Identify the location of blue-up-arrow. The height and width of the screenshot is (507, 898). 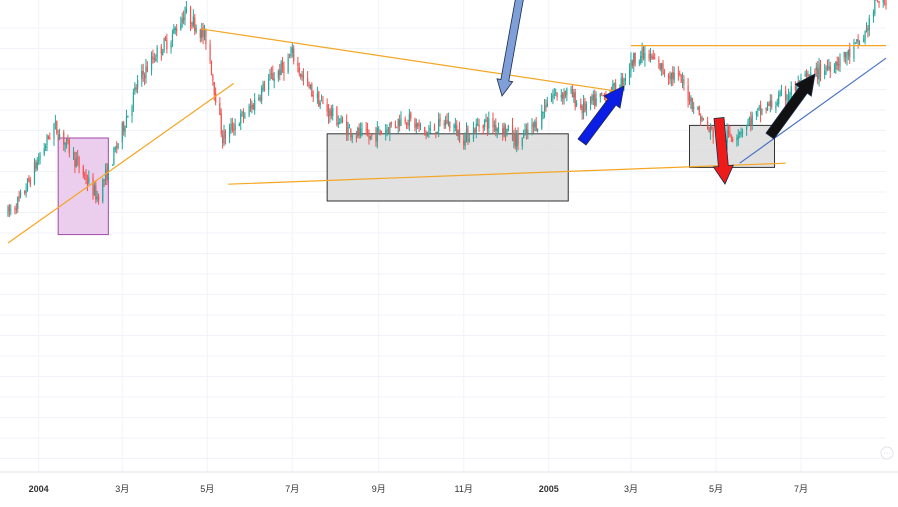
(601, 115).